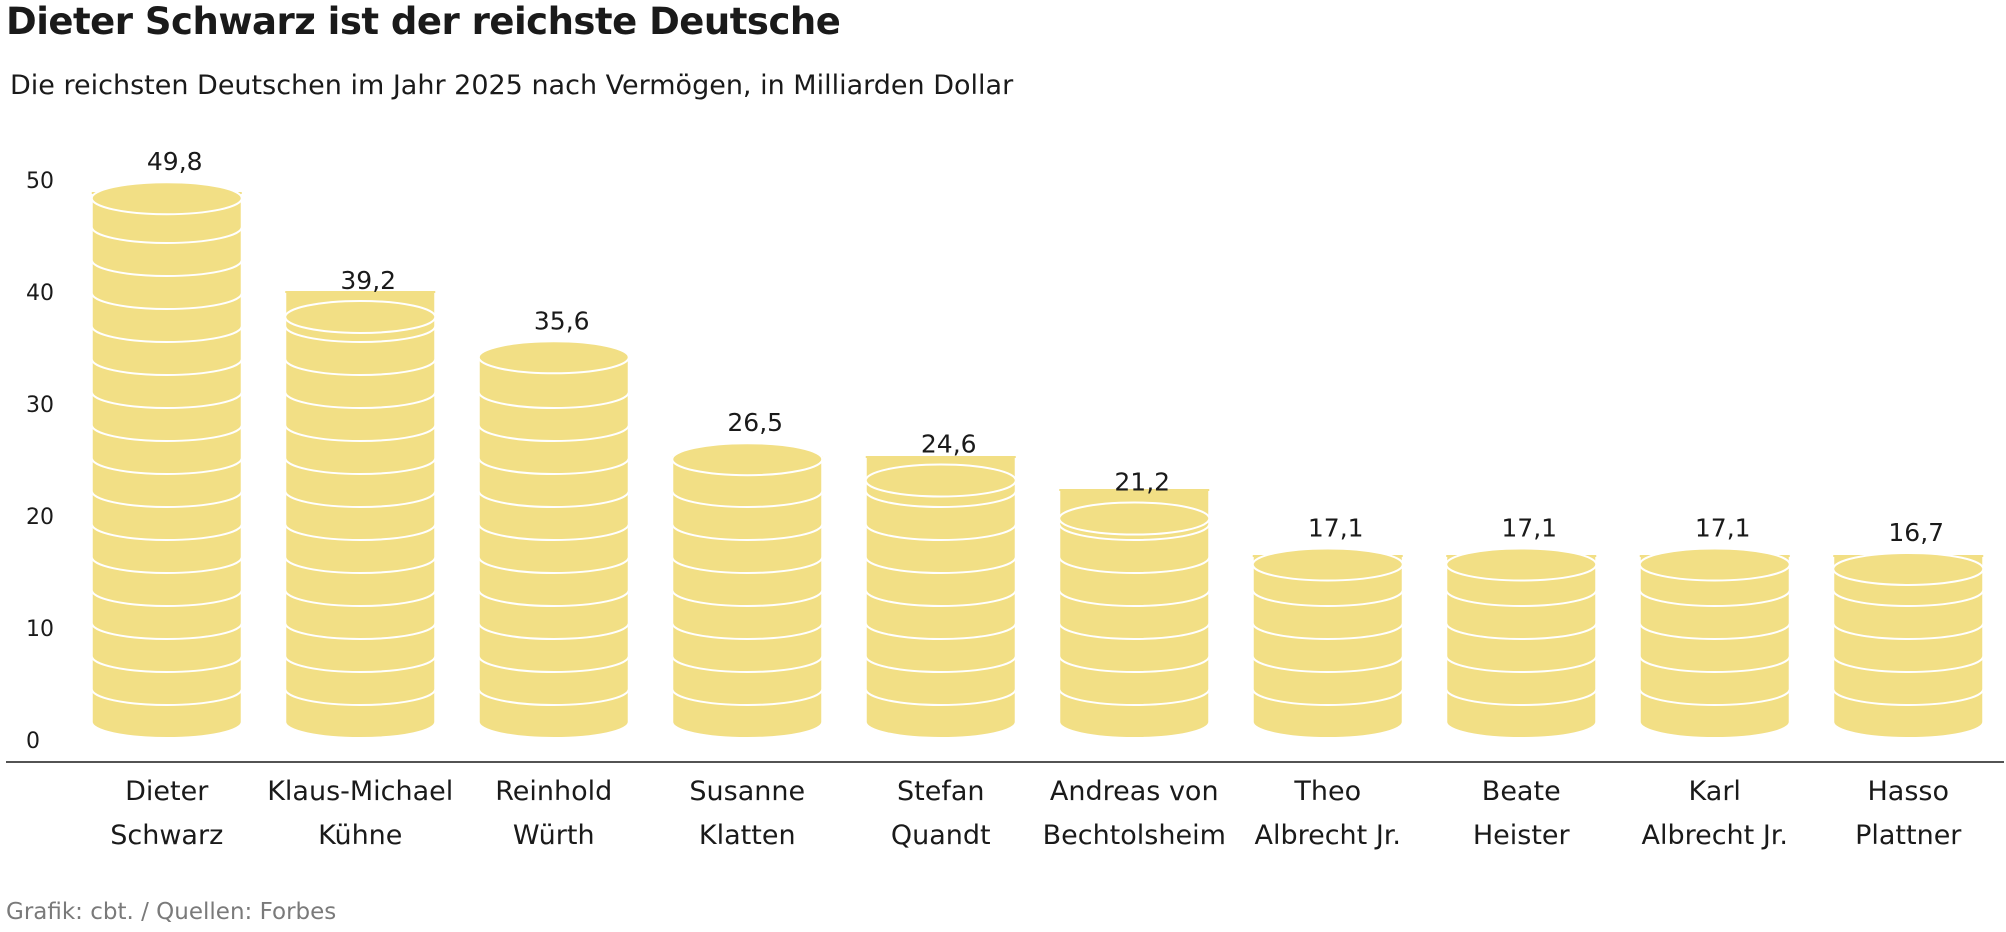  What do you see at coordinates (423, 21) in the screenshot?
I see `chart-title: Dieter Schwarz ist der reichste Deutsche` at bounding box center [423, 21].